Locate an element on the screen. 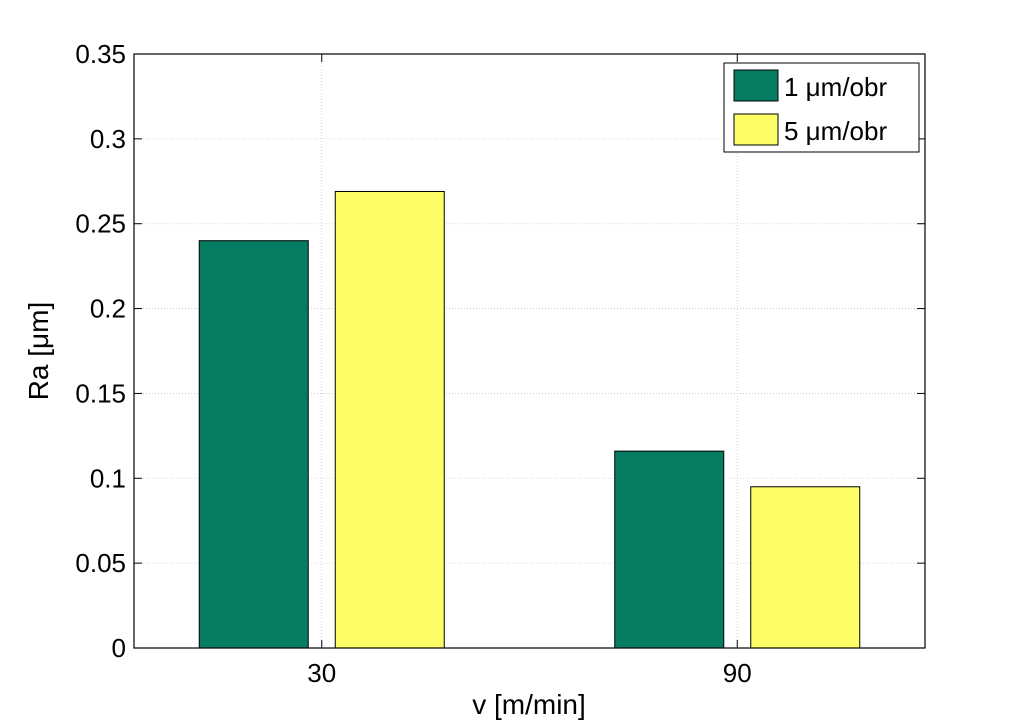  legend: 1 μm/obr 5 μm/obr is located at coordinates (821, 107).